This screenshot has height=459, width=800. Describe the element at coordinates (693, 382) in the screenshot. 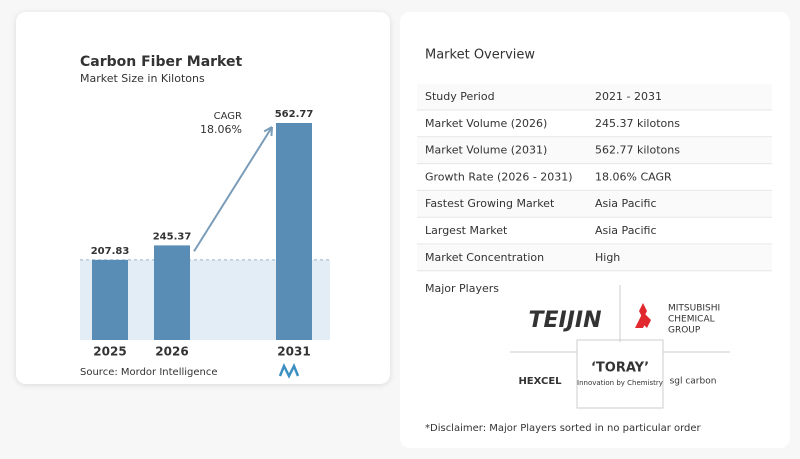

I see `sgl-logo: sgl carbon` at that location.